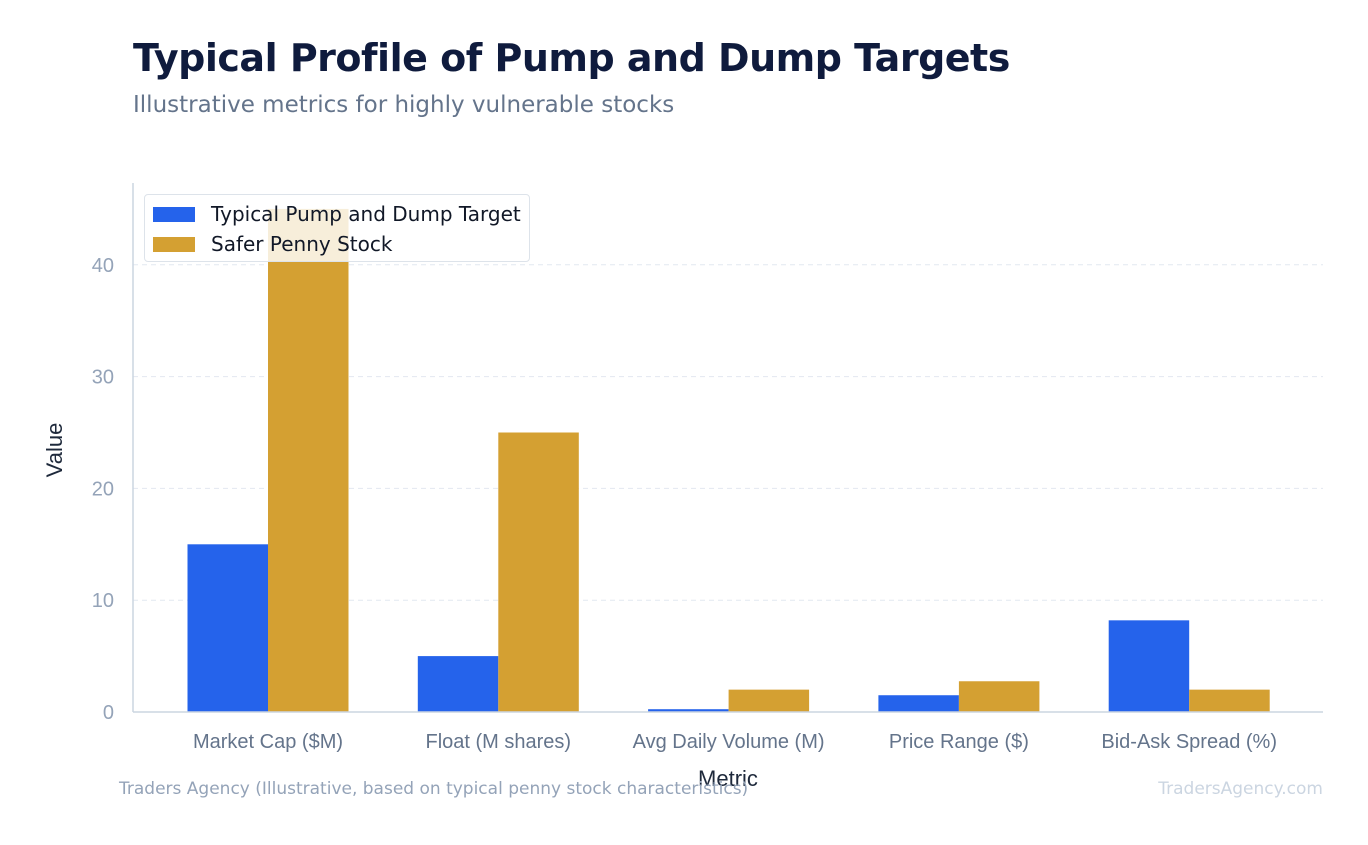 This screenshot has height=845, width=1368. I want to click on legend-item-safer-stock: Safer Penny Stock, so click(272, 244).